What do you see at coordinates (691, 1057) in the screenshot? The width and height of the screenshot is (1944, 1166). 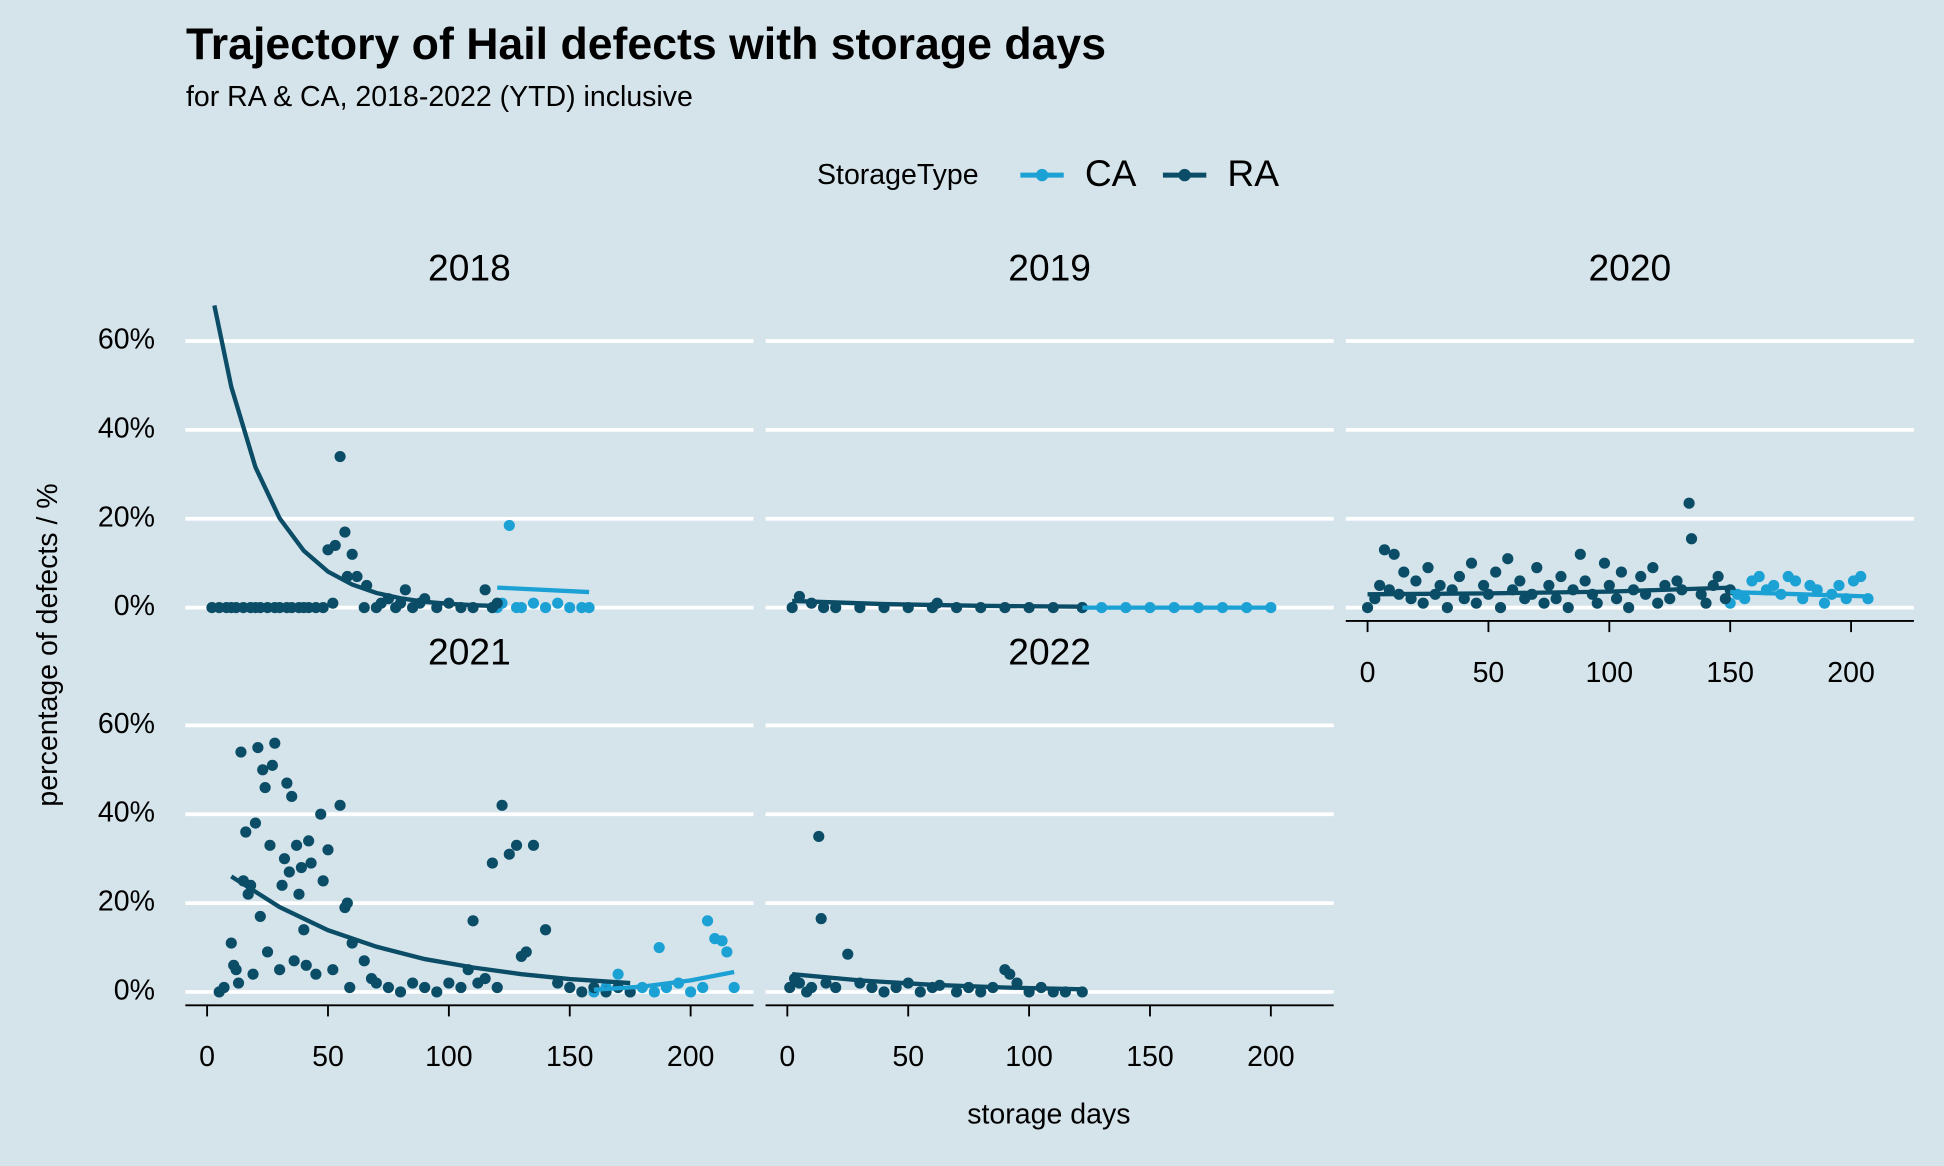 I see `x-tick-label: 200` at bounding box center [691, 1057].